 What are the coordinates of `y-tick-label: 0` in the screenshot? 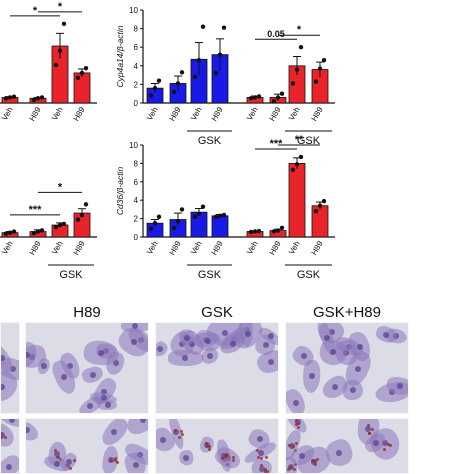 It's located at (136, 237).